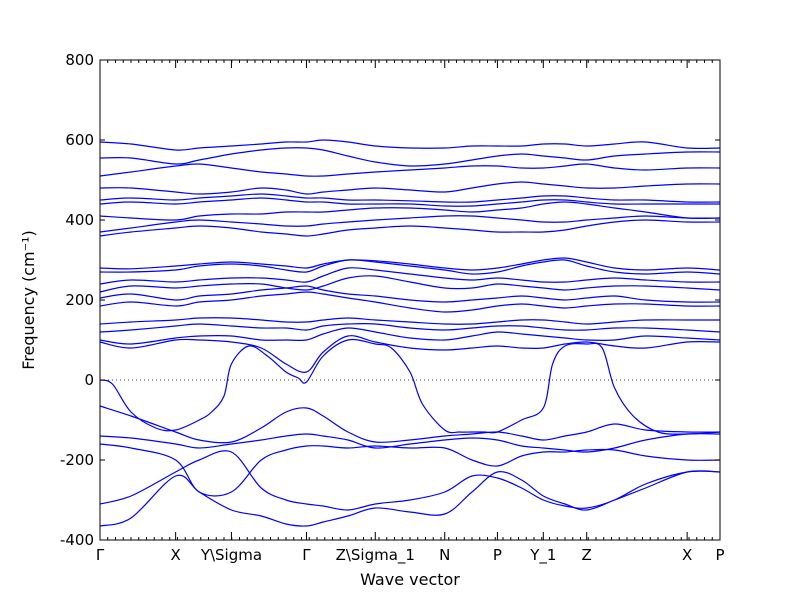 The width and height of the screenshot is (800, 600). I want to click on y-tick-label: -200, so click(77, 460).